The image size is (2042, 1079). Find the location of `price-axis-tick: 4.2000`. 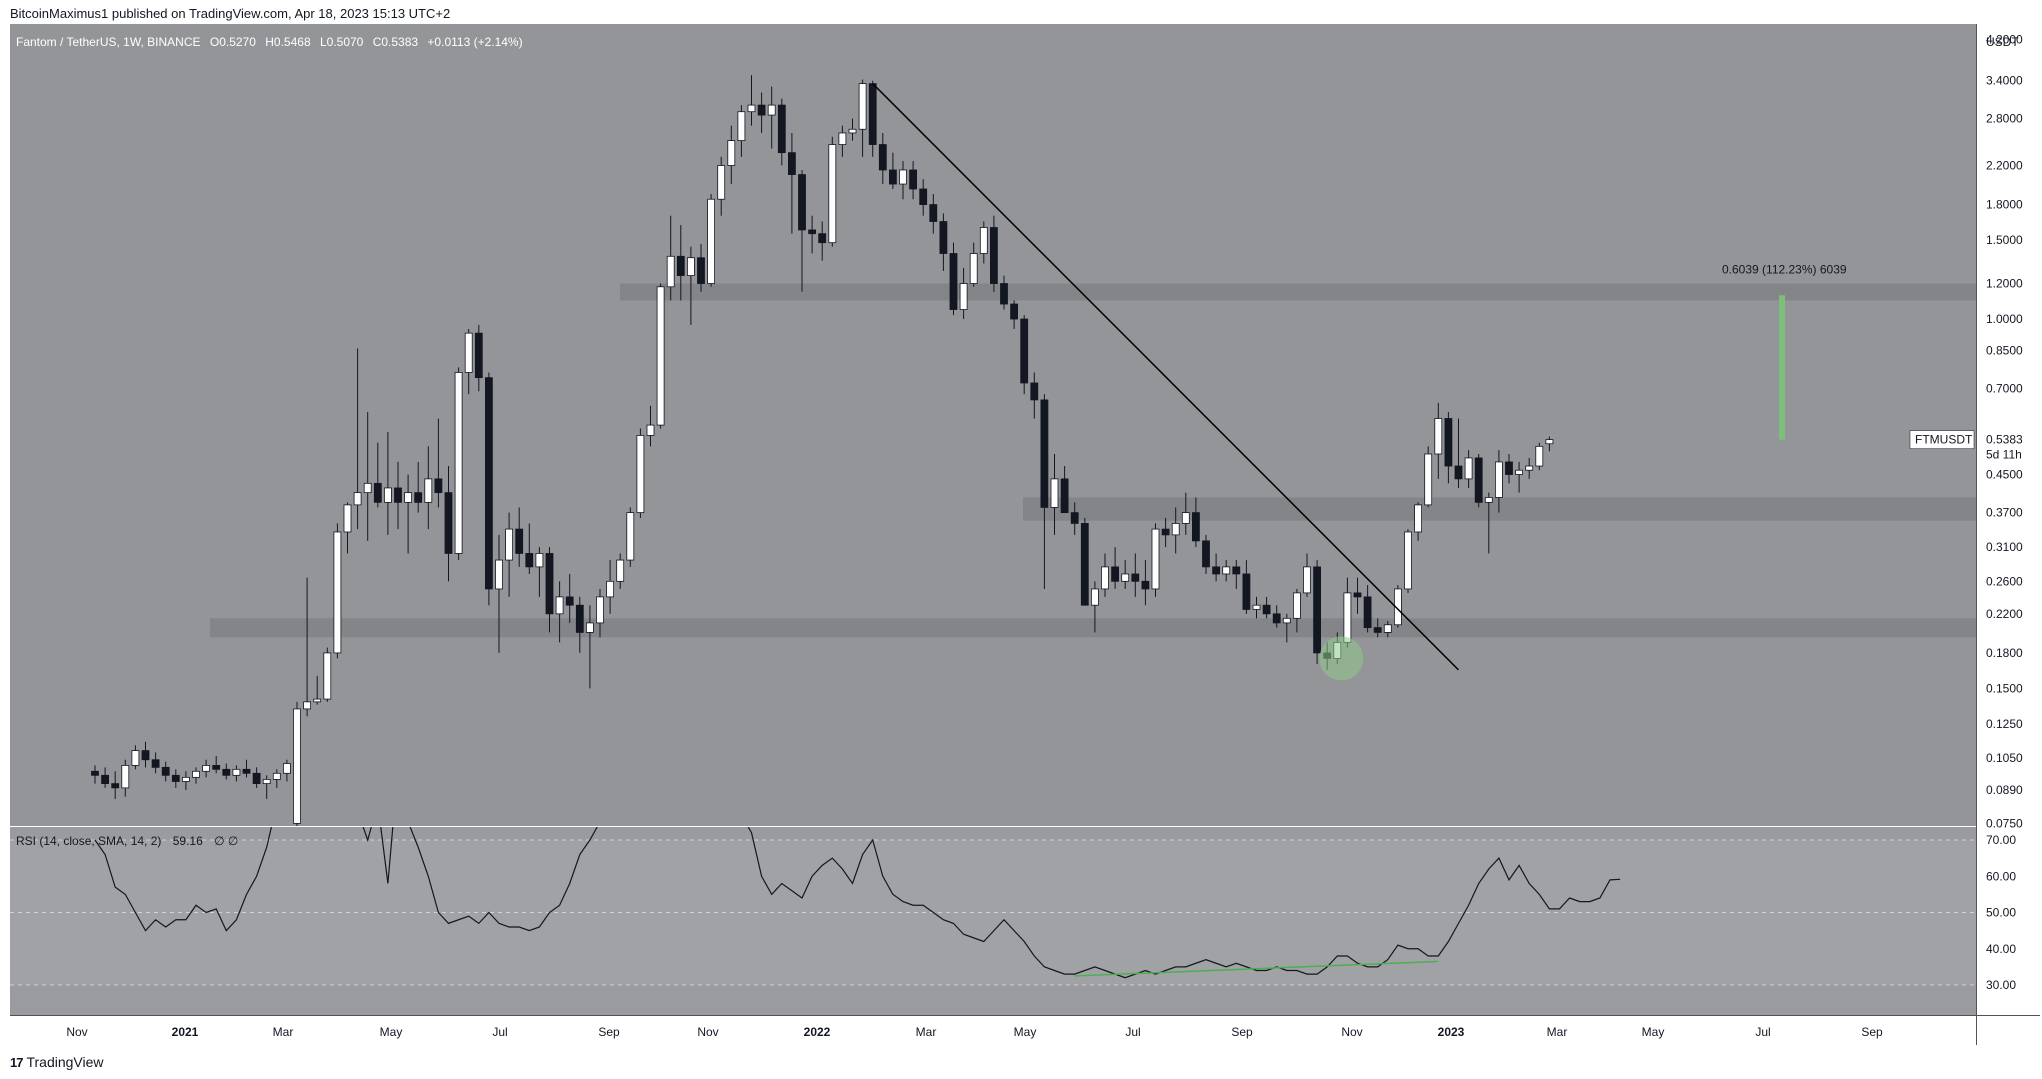

price-axis-tick: 4.2000 is located at coordinates (2004, 40).